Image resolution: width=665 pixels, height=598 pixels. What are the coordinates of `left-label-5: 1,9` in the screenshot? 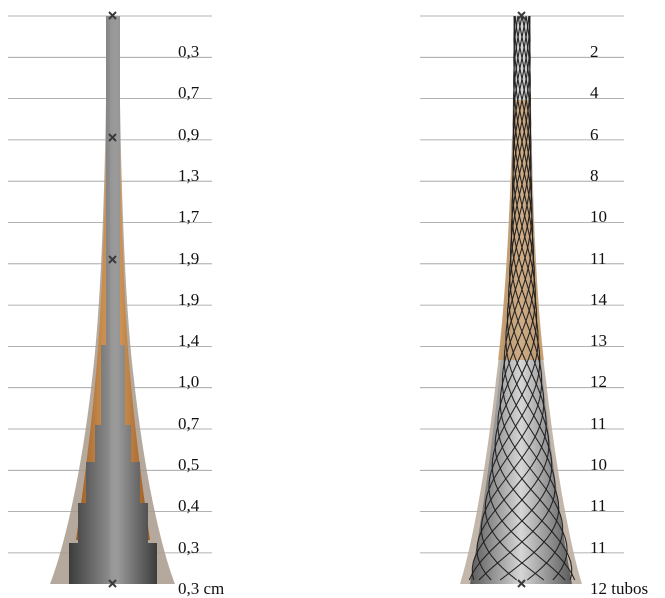 It's located at (189, 258).